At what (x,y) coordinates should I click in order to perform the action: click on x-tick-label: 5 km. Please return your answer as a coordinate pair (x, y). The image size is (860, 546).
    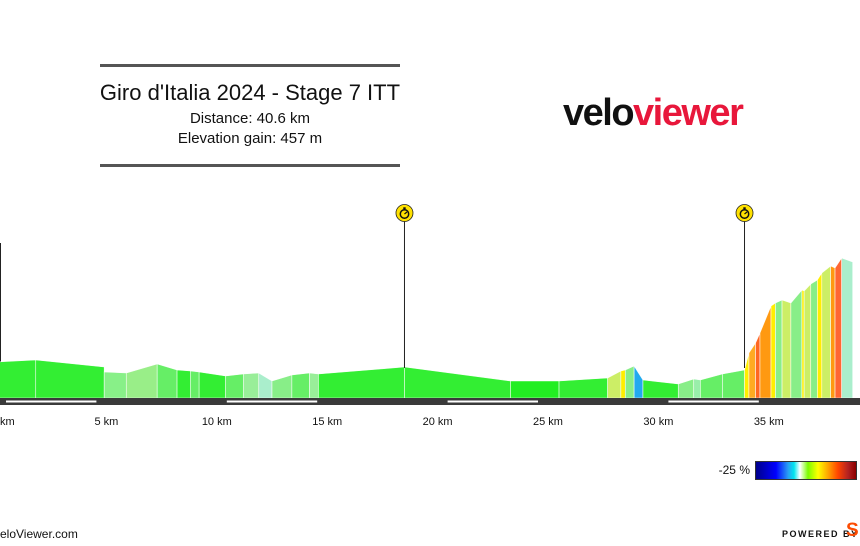
    Looking at the image, I should click on (106, 422).